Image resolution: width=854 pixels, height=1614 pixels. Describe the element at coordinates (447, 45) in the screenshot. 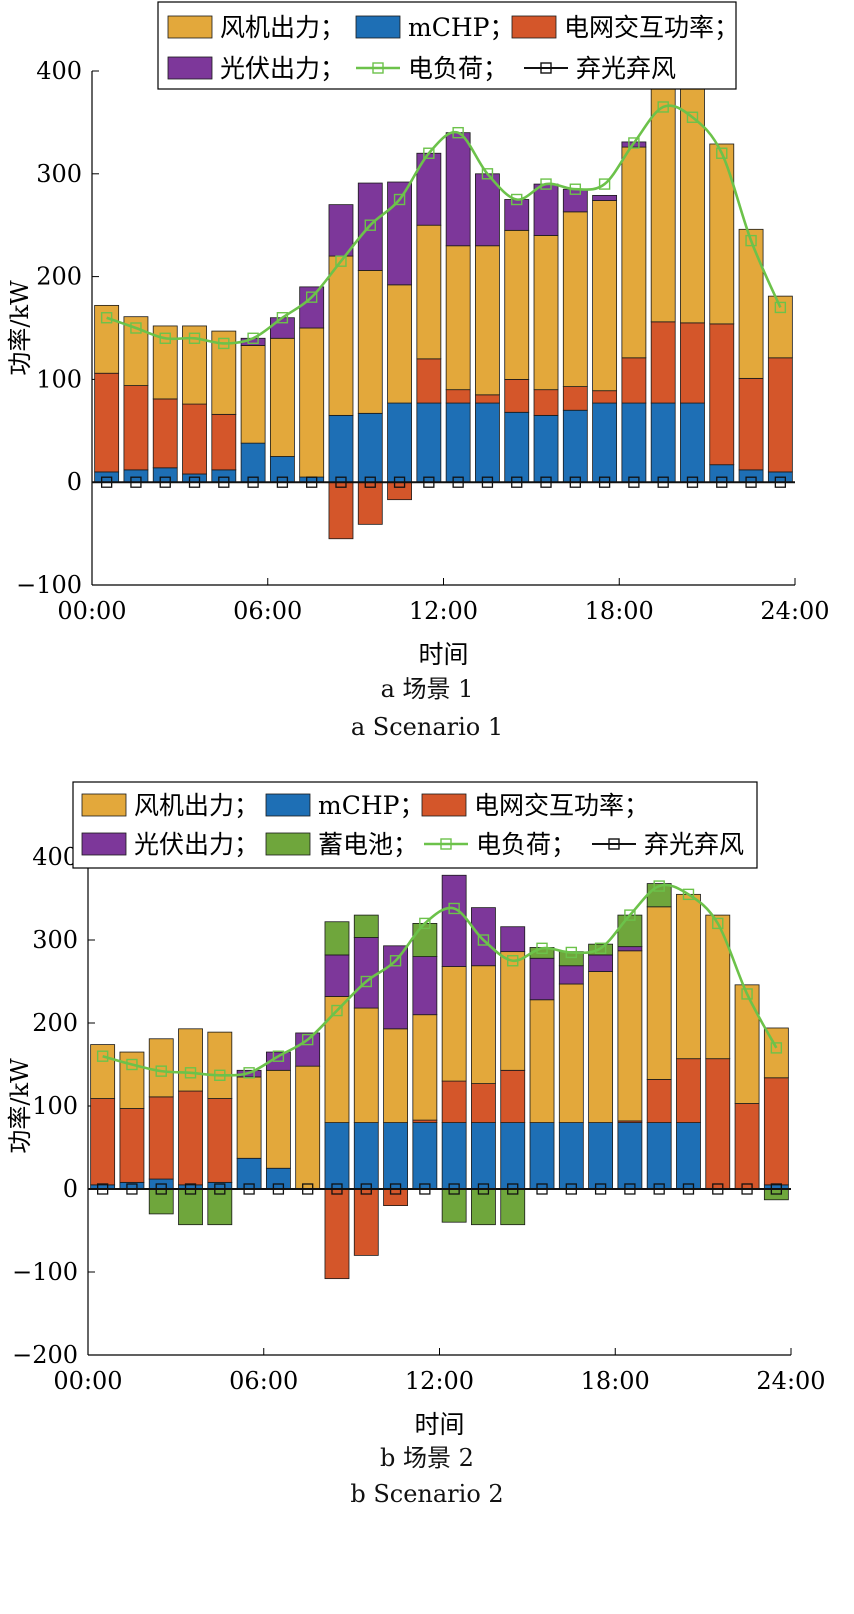

I see `legend-box` at that location.